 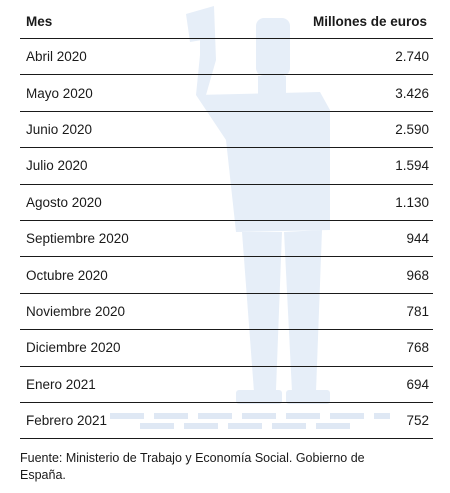 I want to click on table-row: Octubre 2020 968, so click(x=226, y=275).